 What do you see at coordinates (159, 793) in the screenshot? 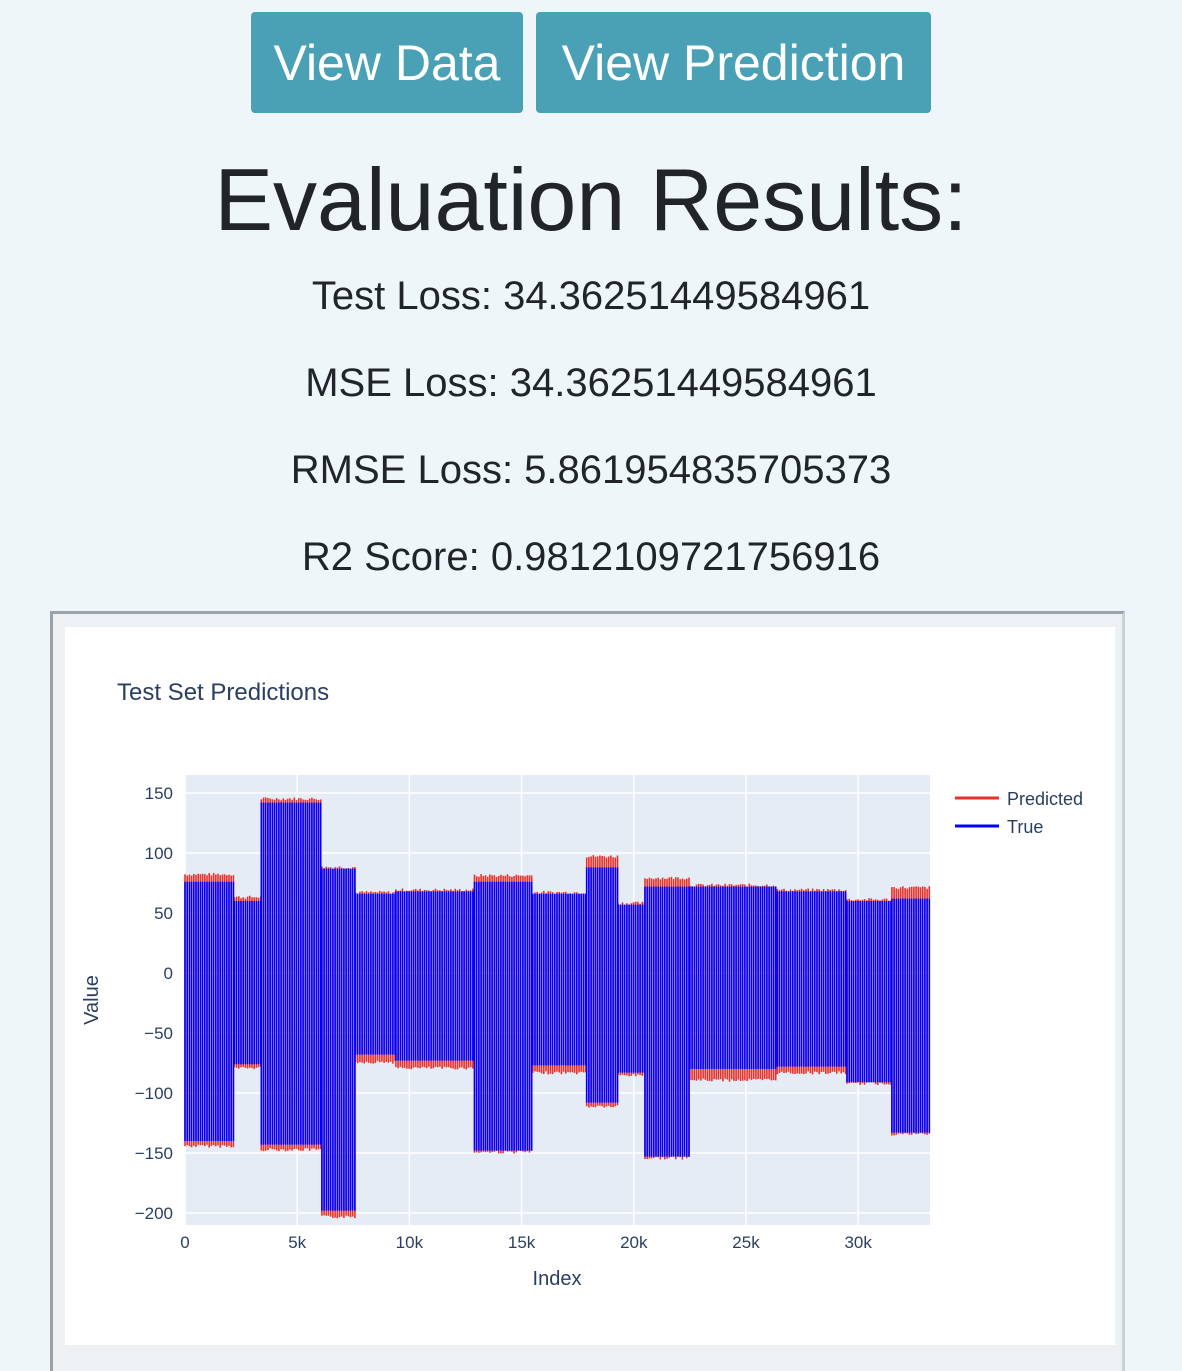
I see `y-tick-label: 150` at bounding box center [159, 793].